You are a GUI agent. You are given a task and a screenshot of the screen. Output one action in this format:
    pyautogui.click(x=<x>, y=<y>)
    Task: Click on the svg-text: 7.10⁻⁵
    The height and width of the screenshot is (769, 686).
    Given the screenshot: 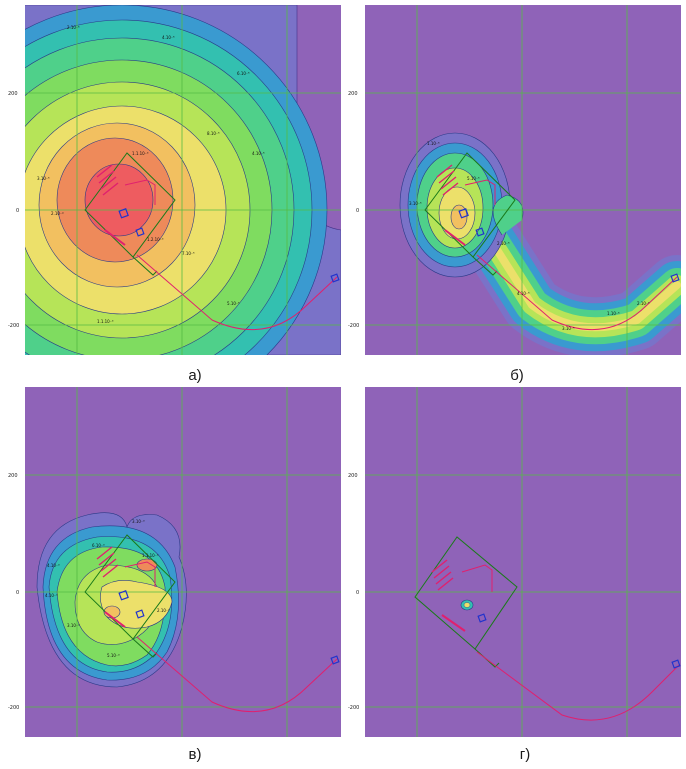 What is the action you would take?
    pyautogui.click(x=188, y=253)
    